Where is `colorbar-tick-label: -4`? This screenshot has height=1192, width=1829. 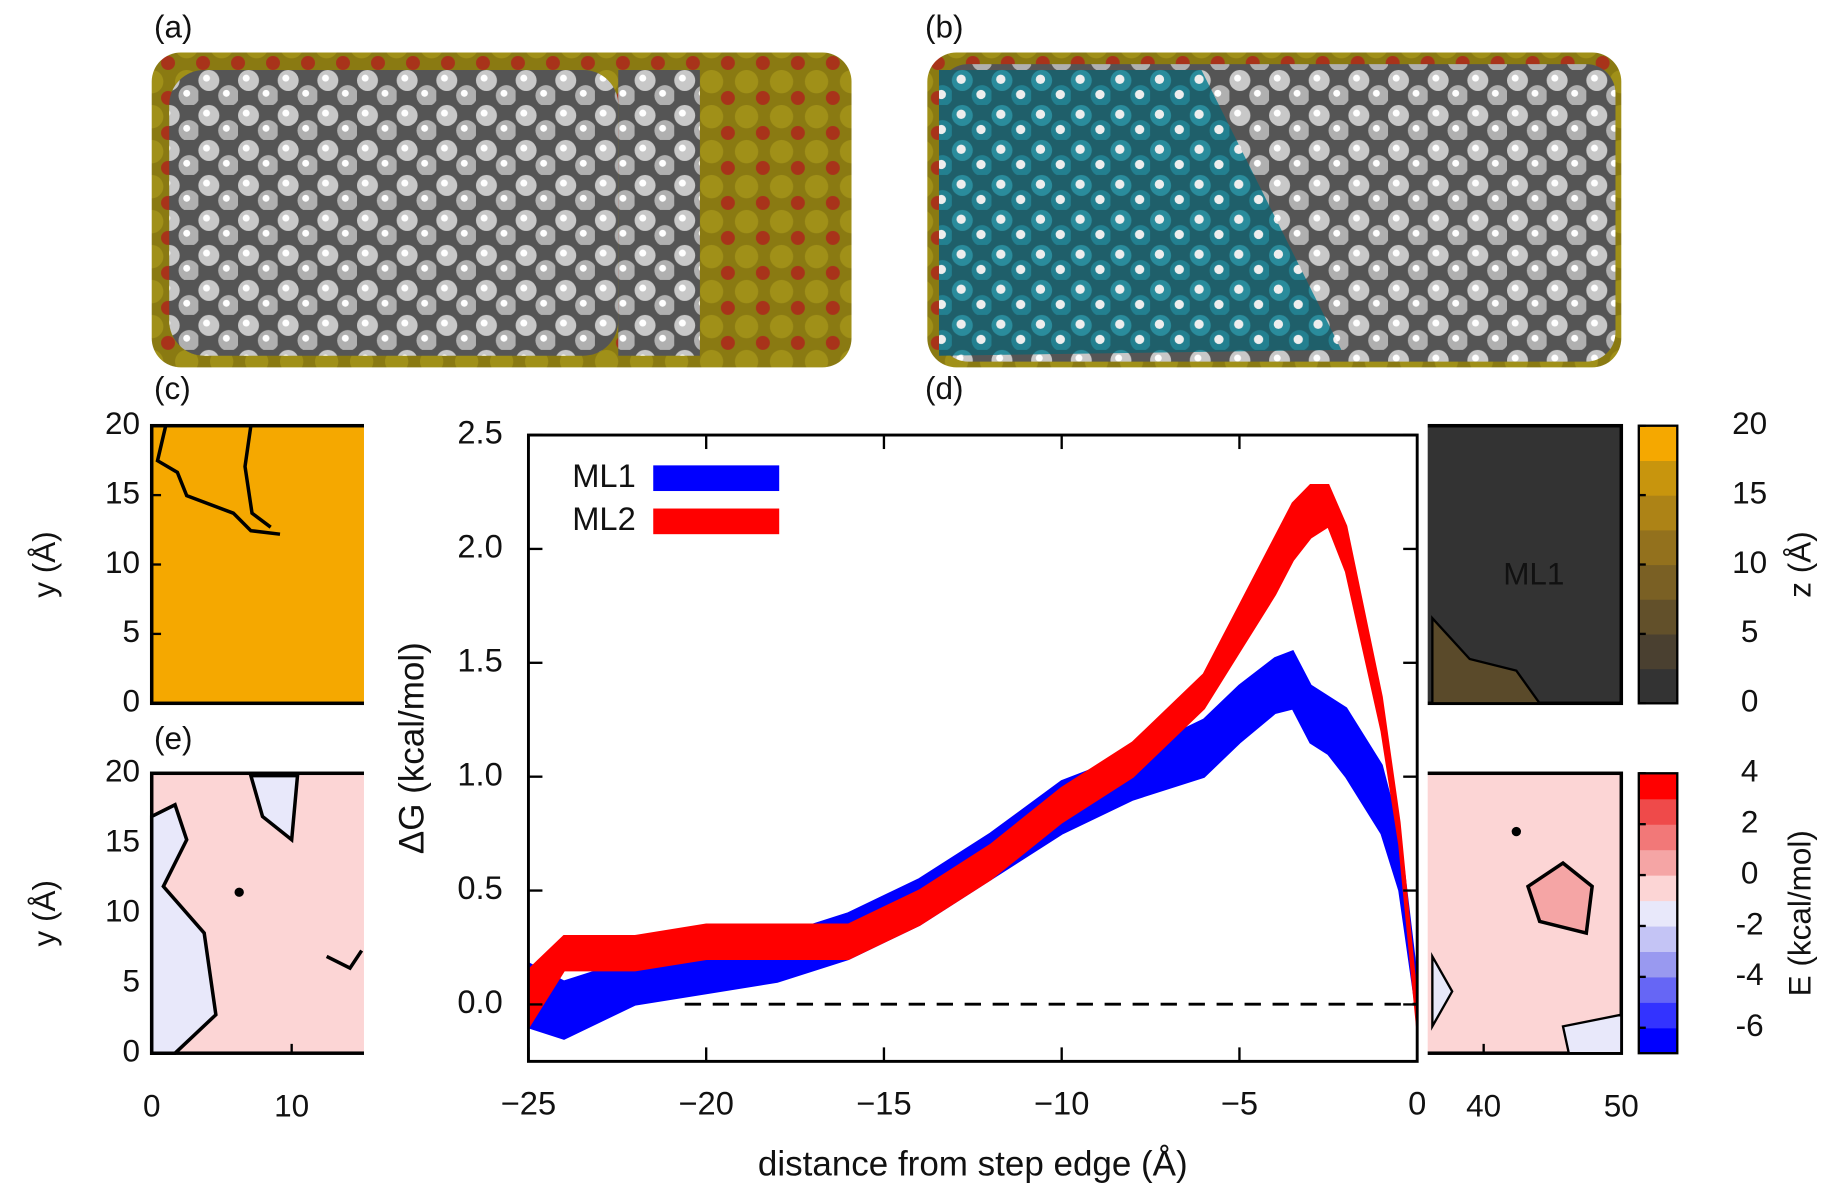 colorbar-tick-label: -4 is located at coordinates (1750, 974).